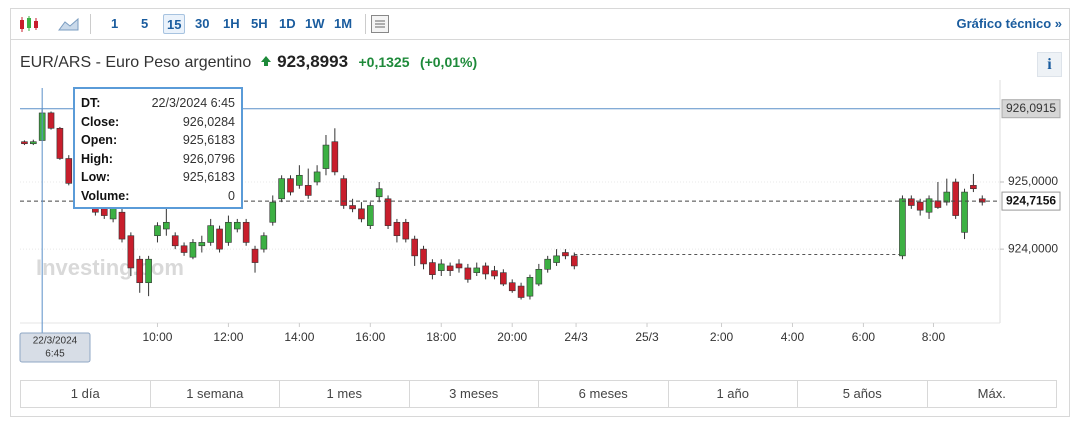 Image resolution: width=1085 pixels, height=433 pixels. Describe the element at coordinates (158, 159) in the screenshot. I see `tooltip-row: High: 926,0796` at that location.